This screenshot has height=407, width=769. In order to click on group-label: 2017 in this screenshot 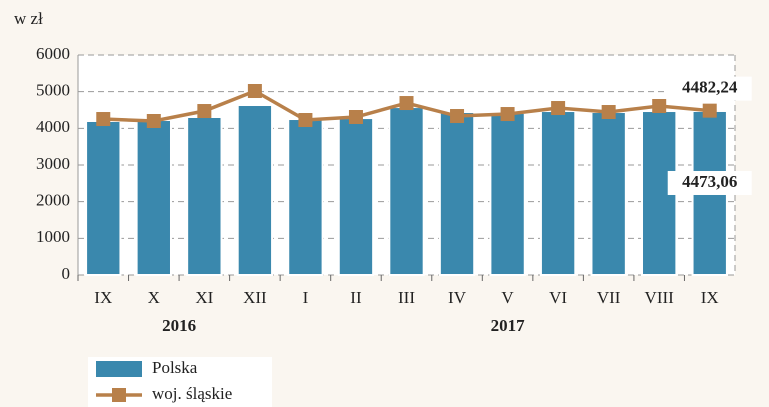, I will do `click(508, 325)`.